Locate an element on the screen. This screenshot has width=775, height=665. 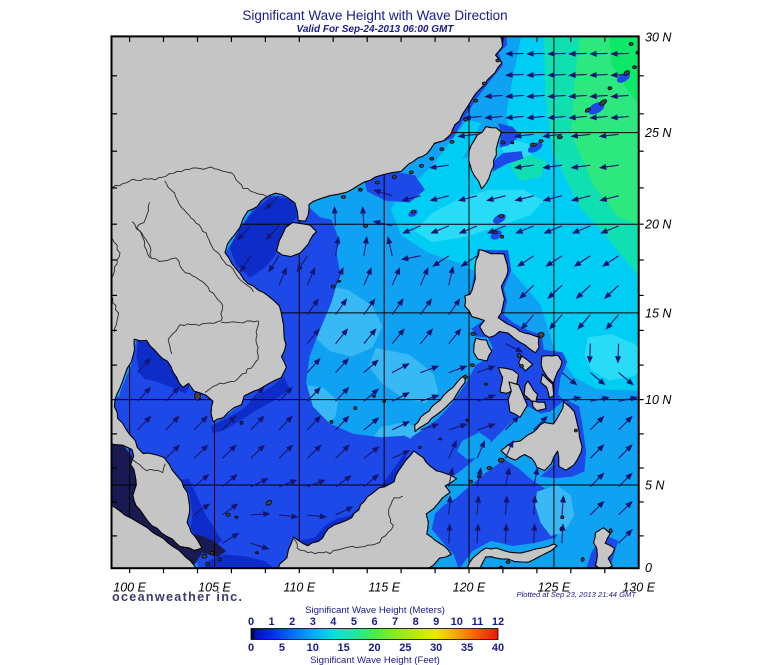
svg-text: 2 is located at coordinates (292, 622).